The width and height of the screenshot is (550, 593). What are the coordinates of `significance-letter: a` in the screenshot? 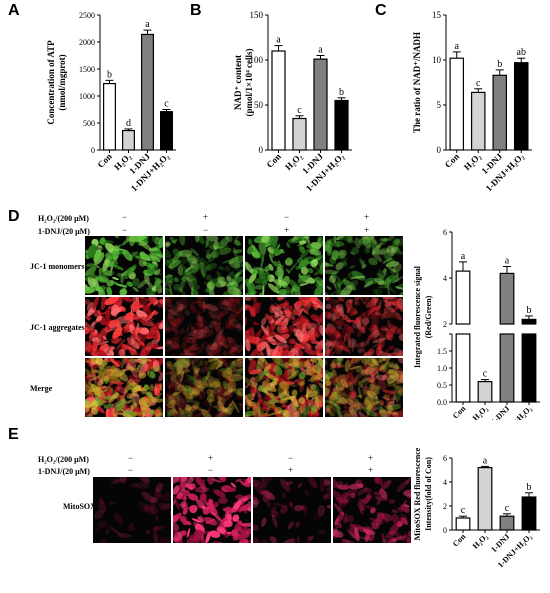 It's located at (485, 460).